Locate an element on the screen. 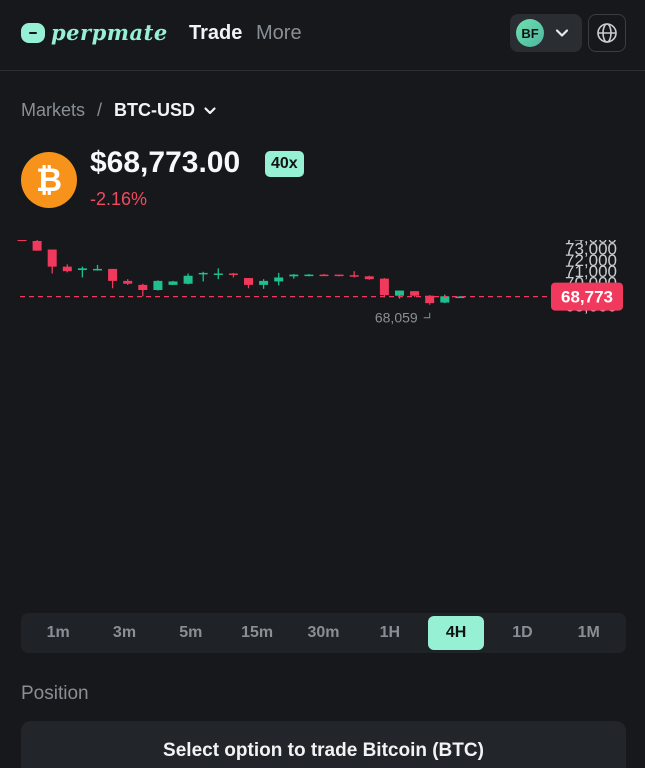 Image resolution: width=645 pixels, height=768 pixels. nav-more: More is located at coordinates (279, 33).